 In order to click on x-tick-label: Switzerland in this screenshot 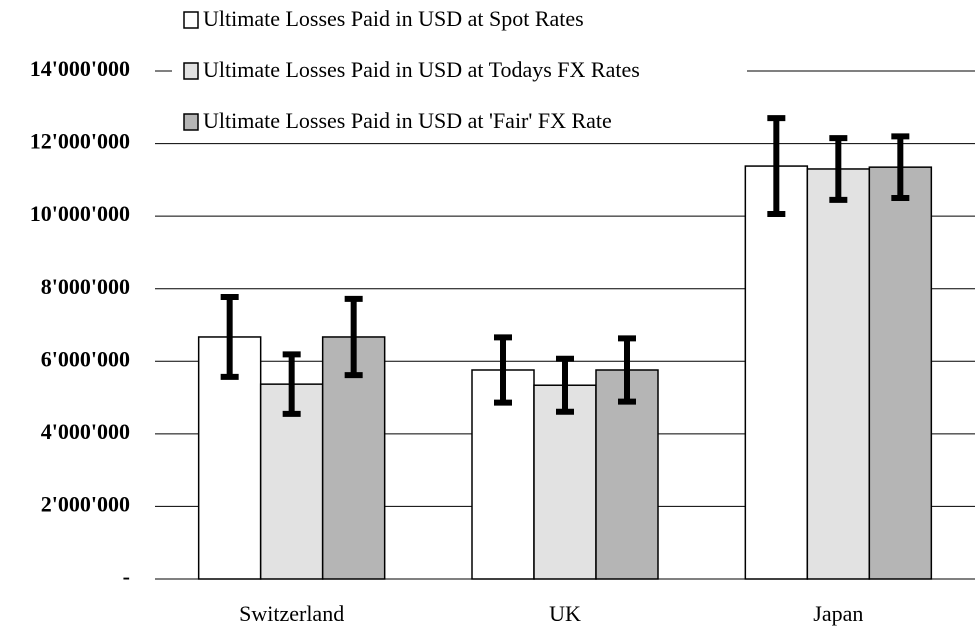, I will do `click(291, 613)`.